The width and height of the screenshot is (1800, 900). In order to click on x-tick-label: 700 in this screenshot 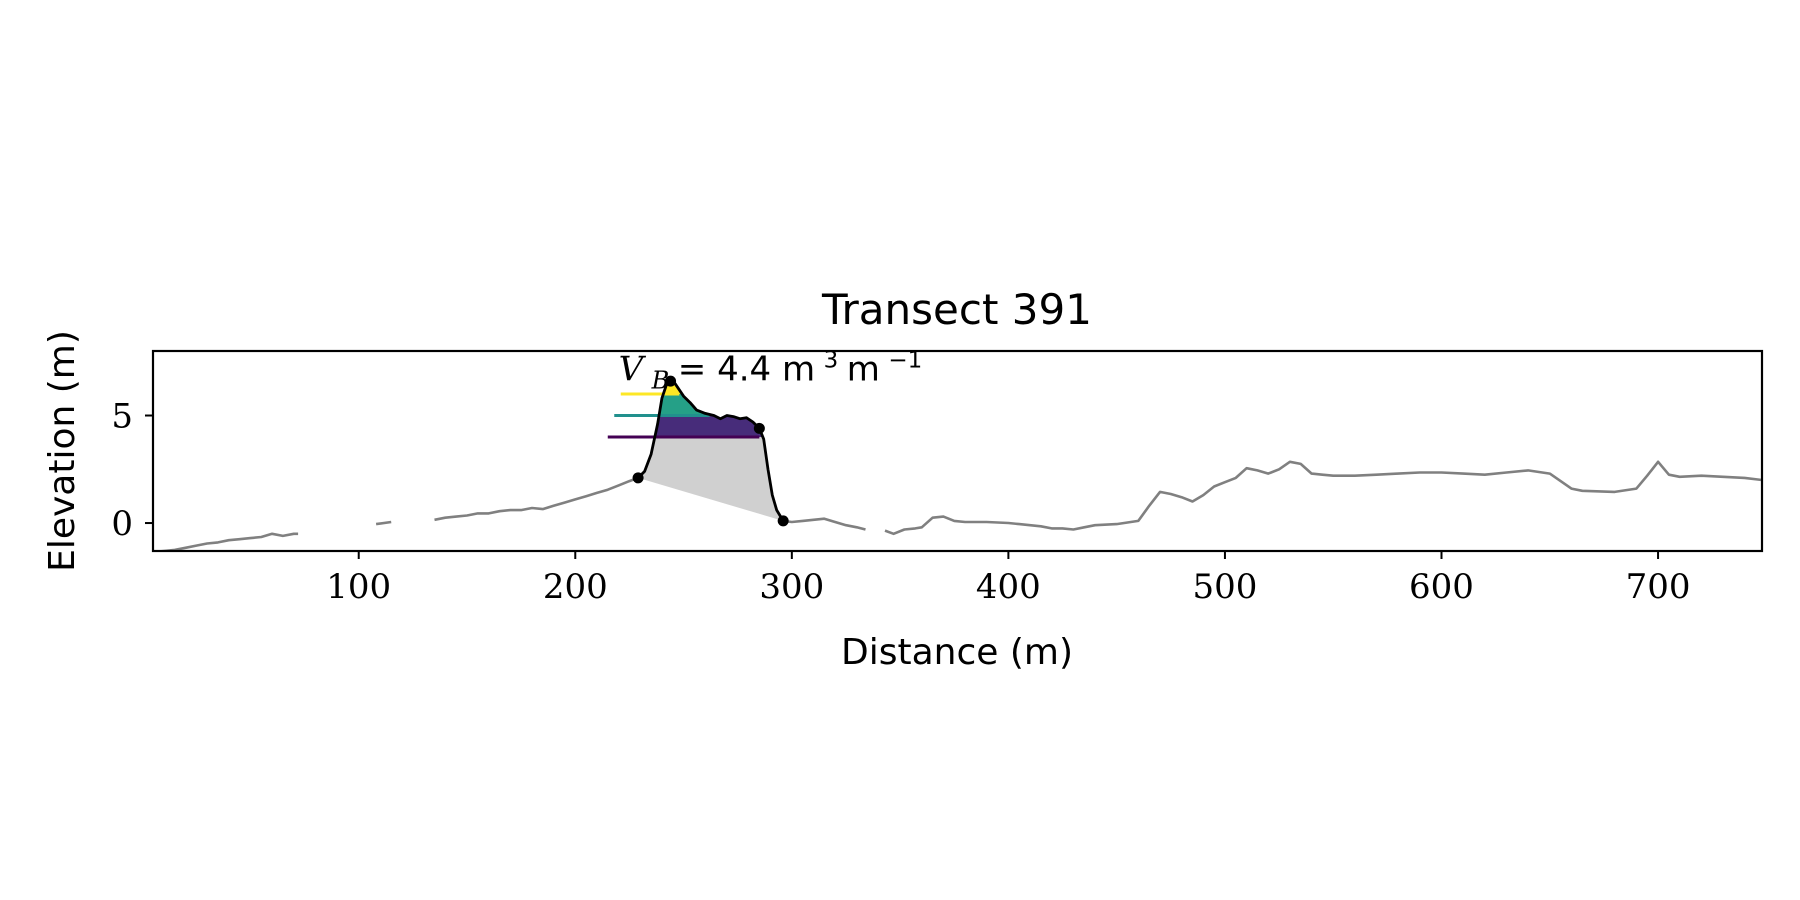, I will do `click(1658, 587)`.